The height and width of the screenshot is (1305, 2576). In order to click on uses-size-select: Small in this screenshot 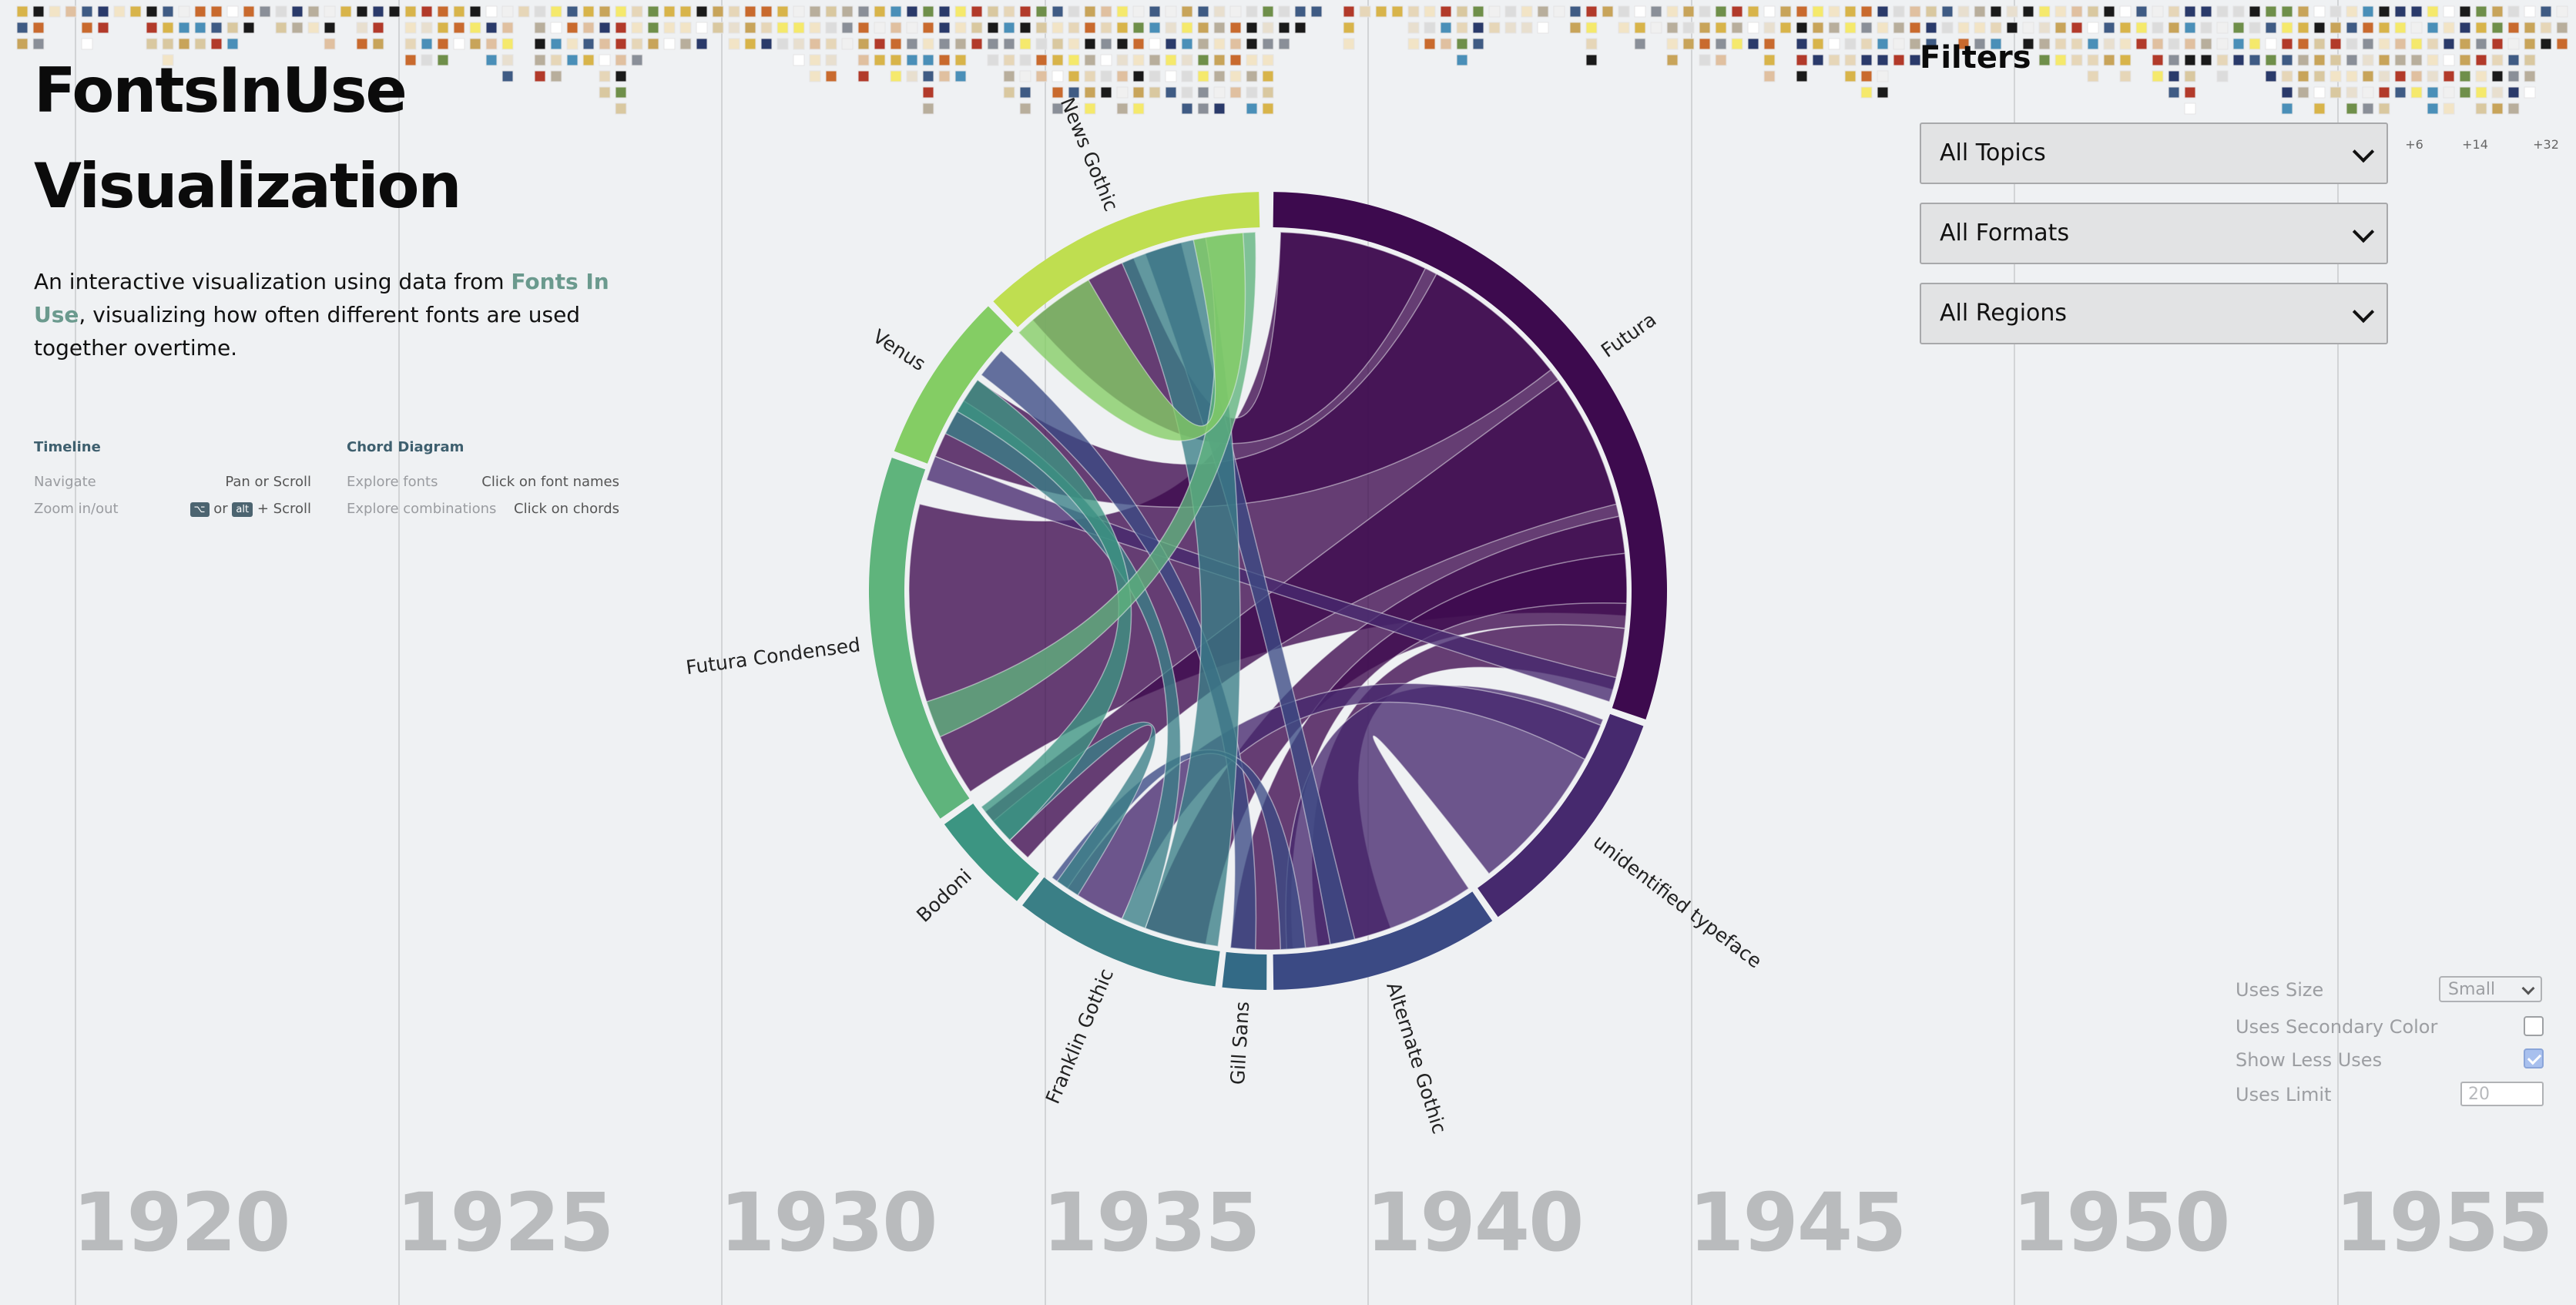, I will do `click(2490, 989)`.